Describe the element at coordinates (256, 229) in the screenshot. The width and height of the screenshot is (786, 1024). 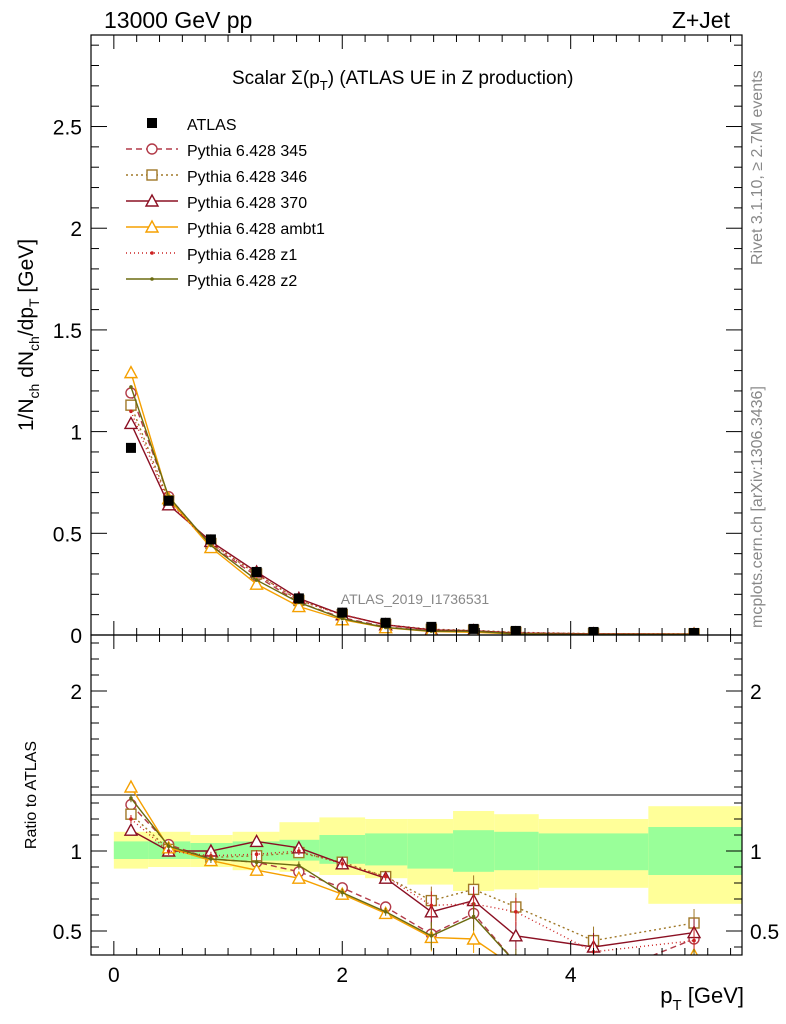
I see `legend-label: Pythia 6.428 ambt1` at that location.